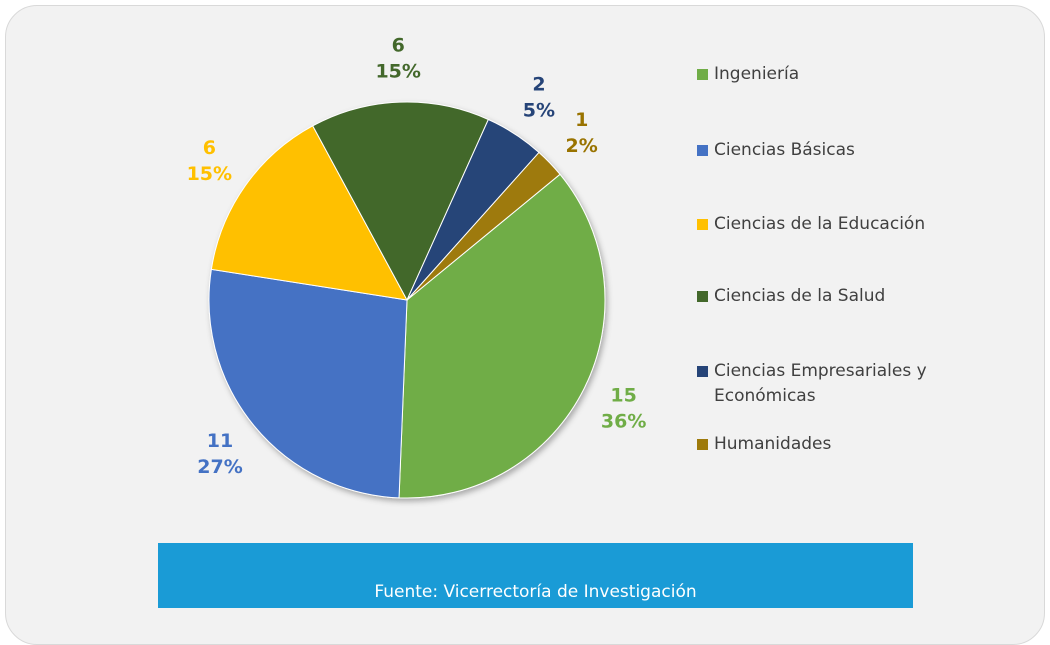 The image size is (1050, 645). Describe the element at coordinates (623, 395) in the screenshot. I see `data-label: 15` at that location.